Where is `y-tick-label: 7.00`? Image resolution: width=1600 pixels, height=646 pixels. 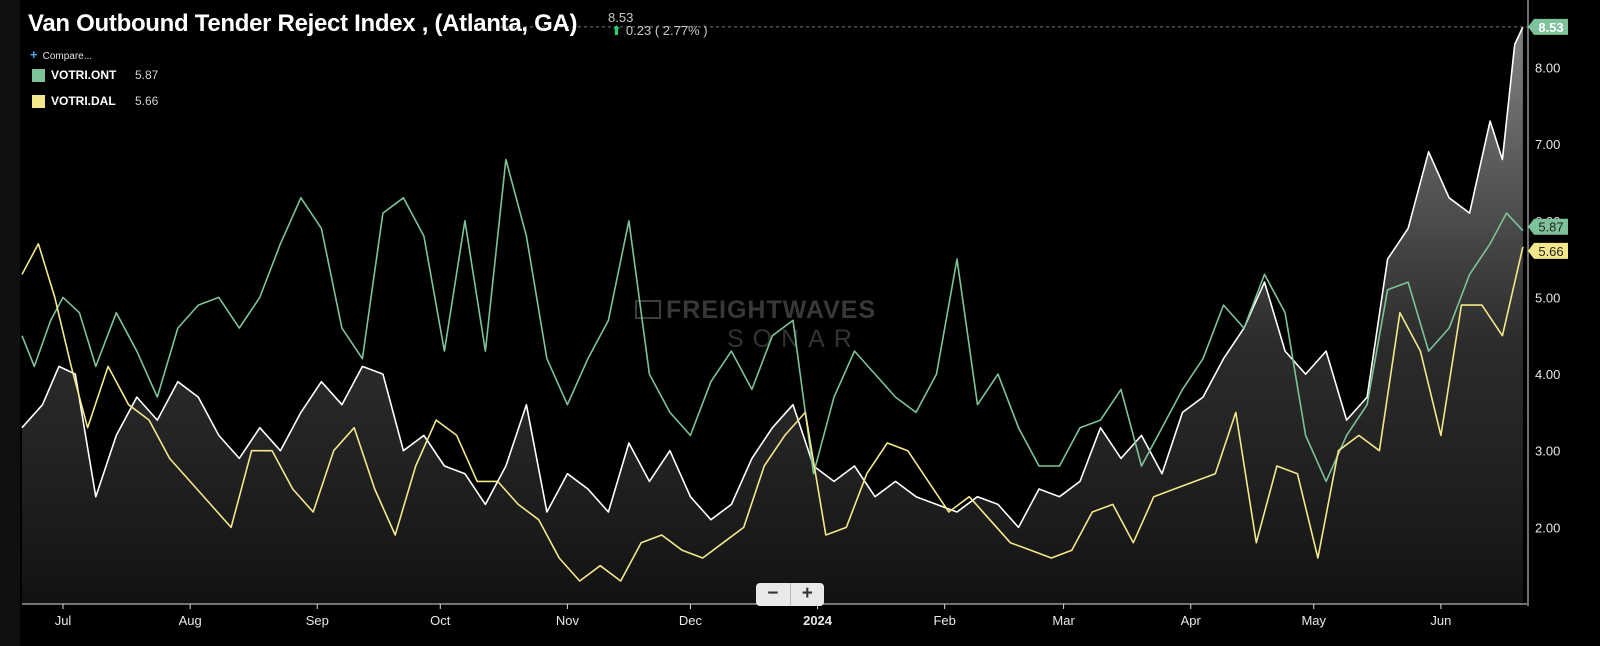
y-tick-label: 7.00 is located at coordinates (1547, 144).